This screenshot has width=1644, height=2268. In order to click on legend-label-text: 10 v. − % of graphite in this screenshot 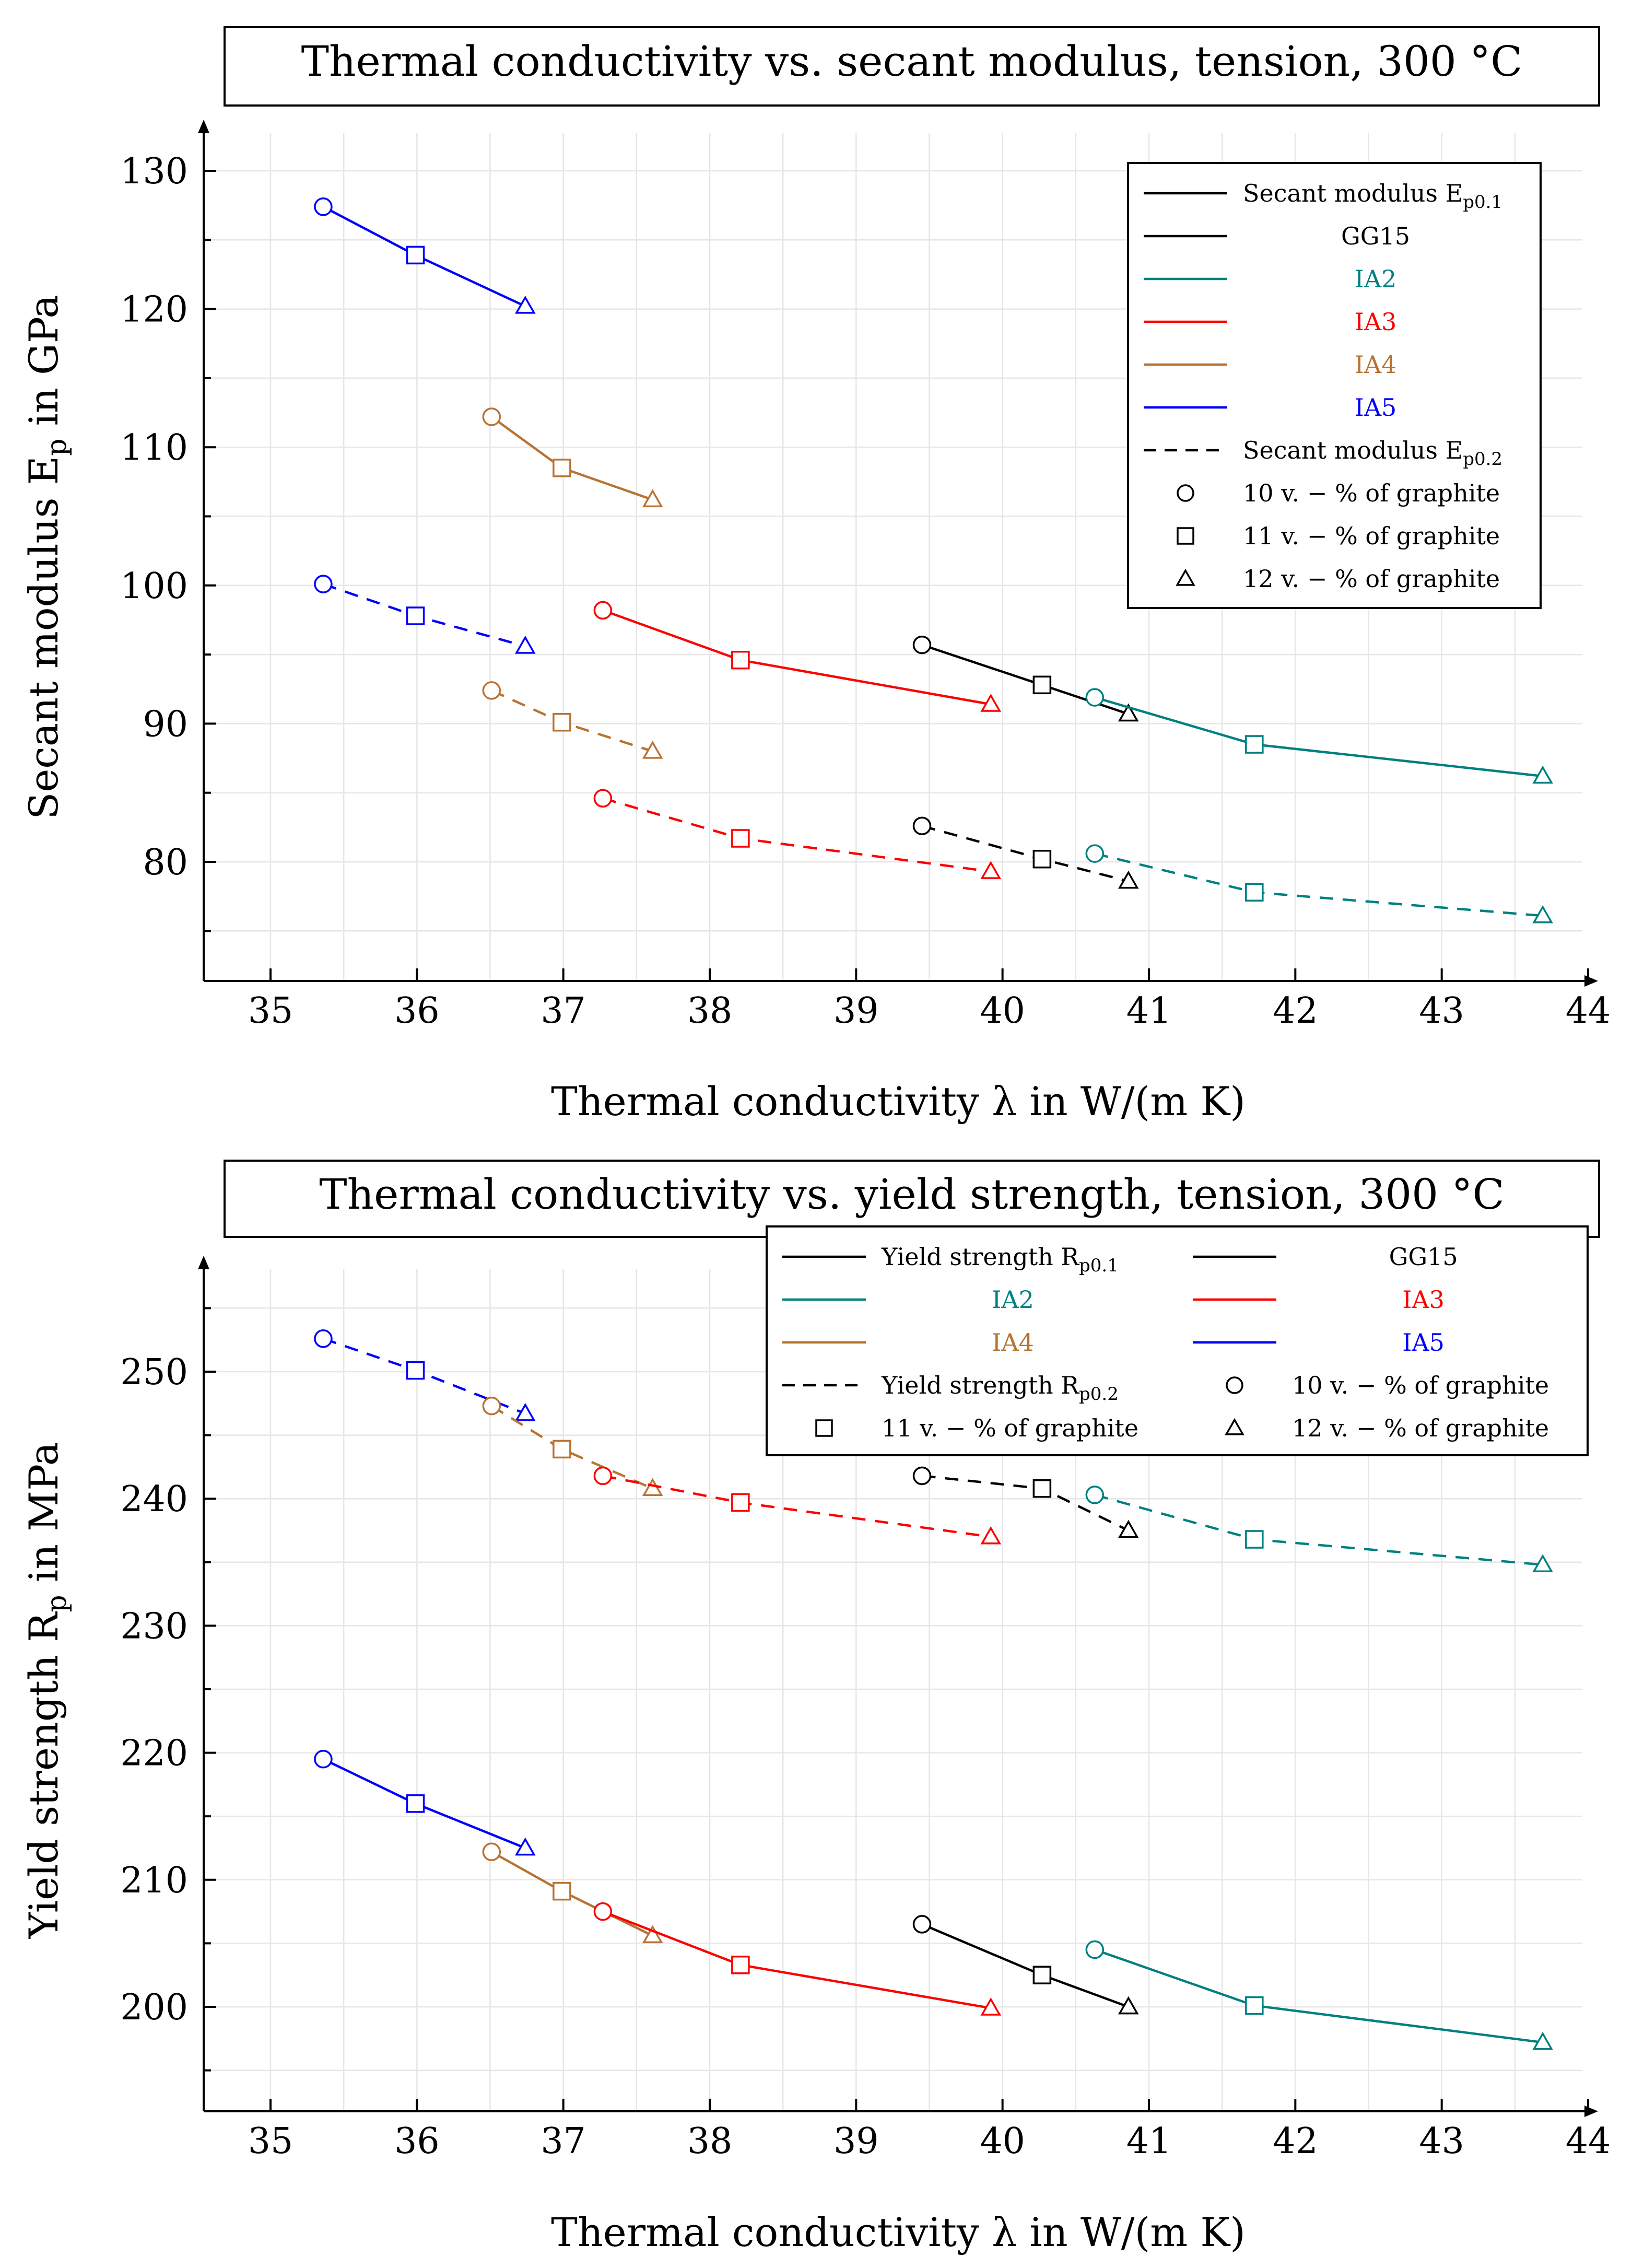, I will do `click(1371, 493)`.